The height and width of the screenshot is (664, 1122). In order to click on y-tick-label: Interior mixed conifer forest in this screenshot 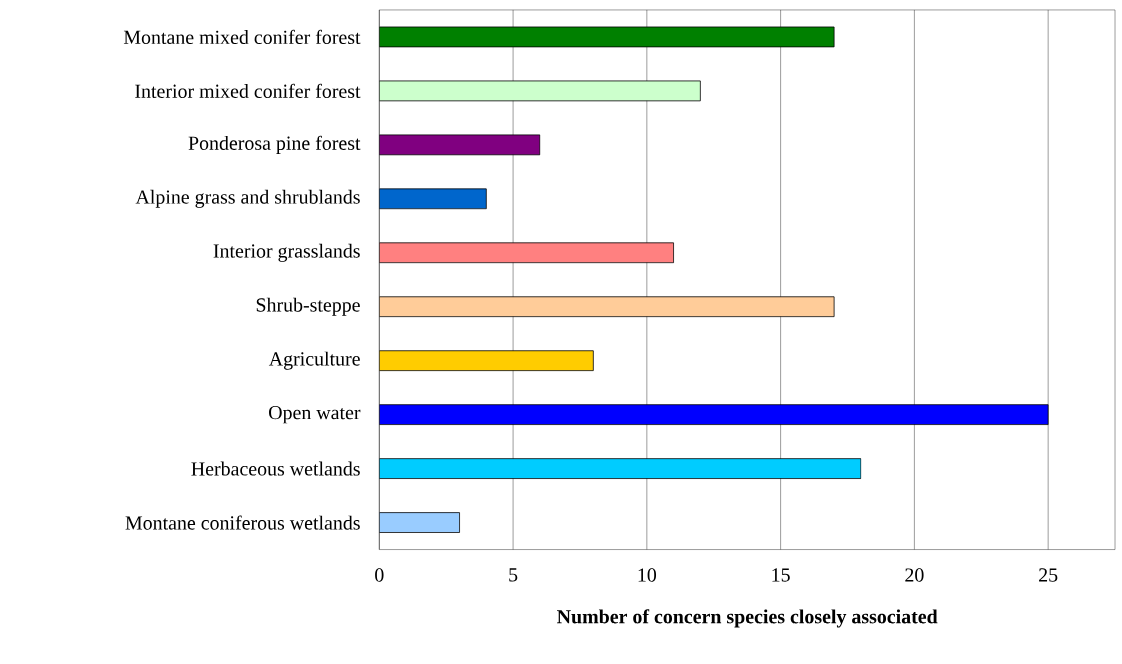, I will do `click(248, 90)`.